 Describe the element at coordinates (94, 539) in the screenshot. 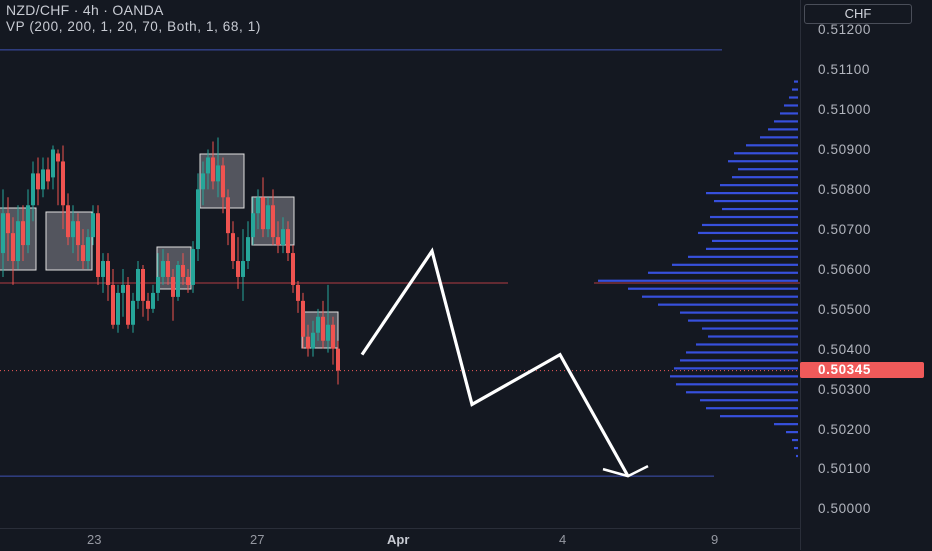

I see `time-label: 23` at that location.